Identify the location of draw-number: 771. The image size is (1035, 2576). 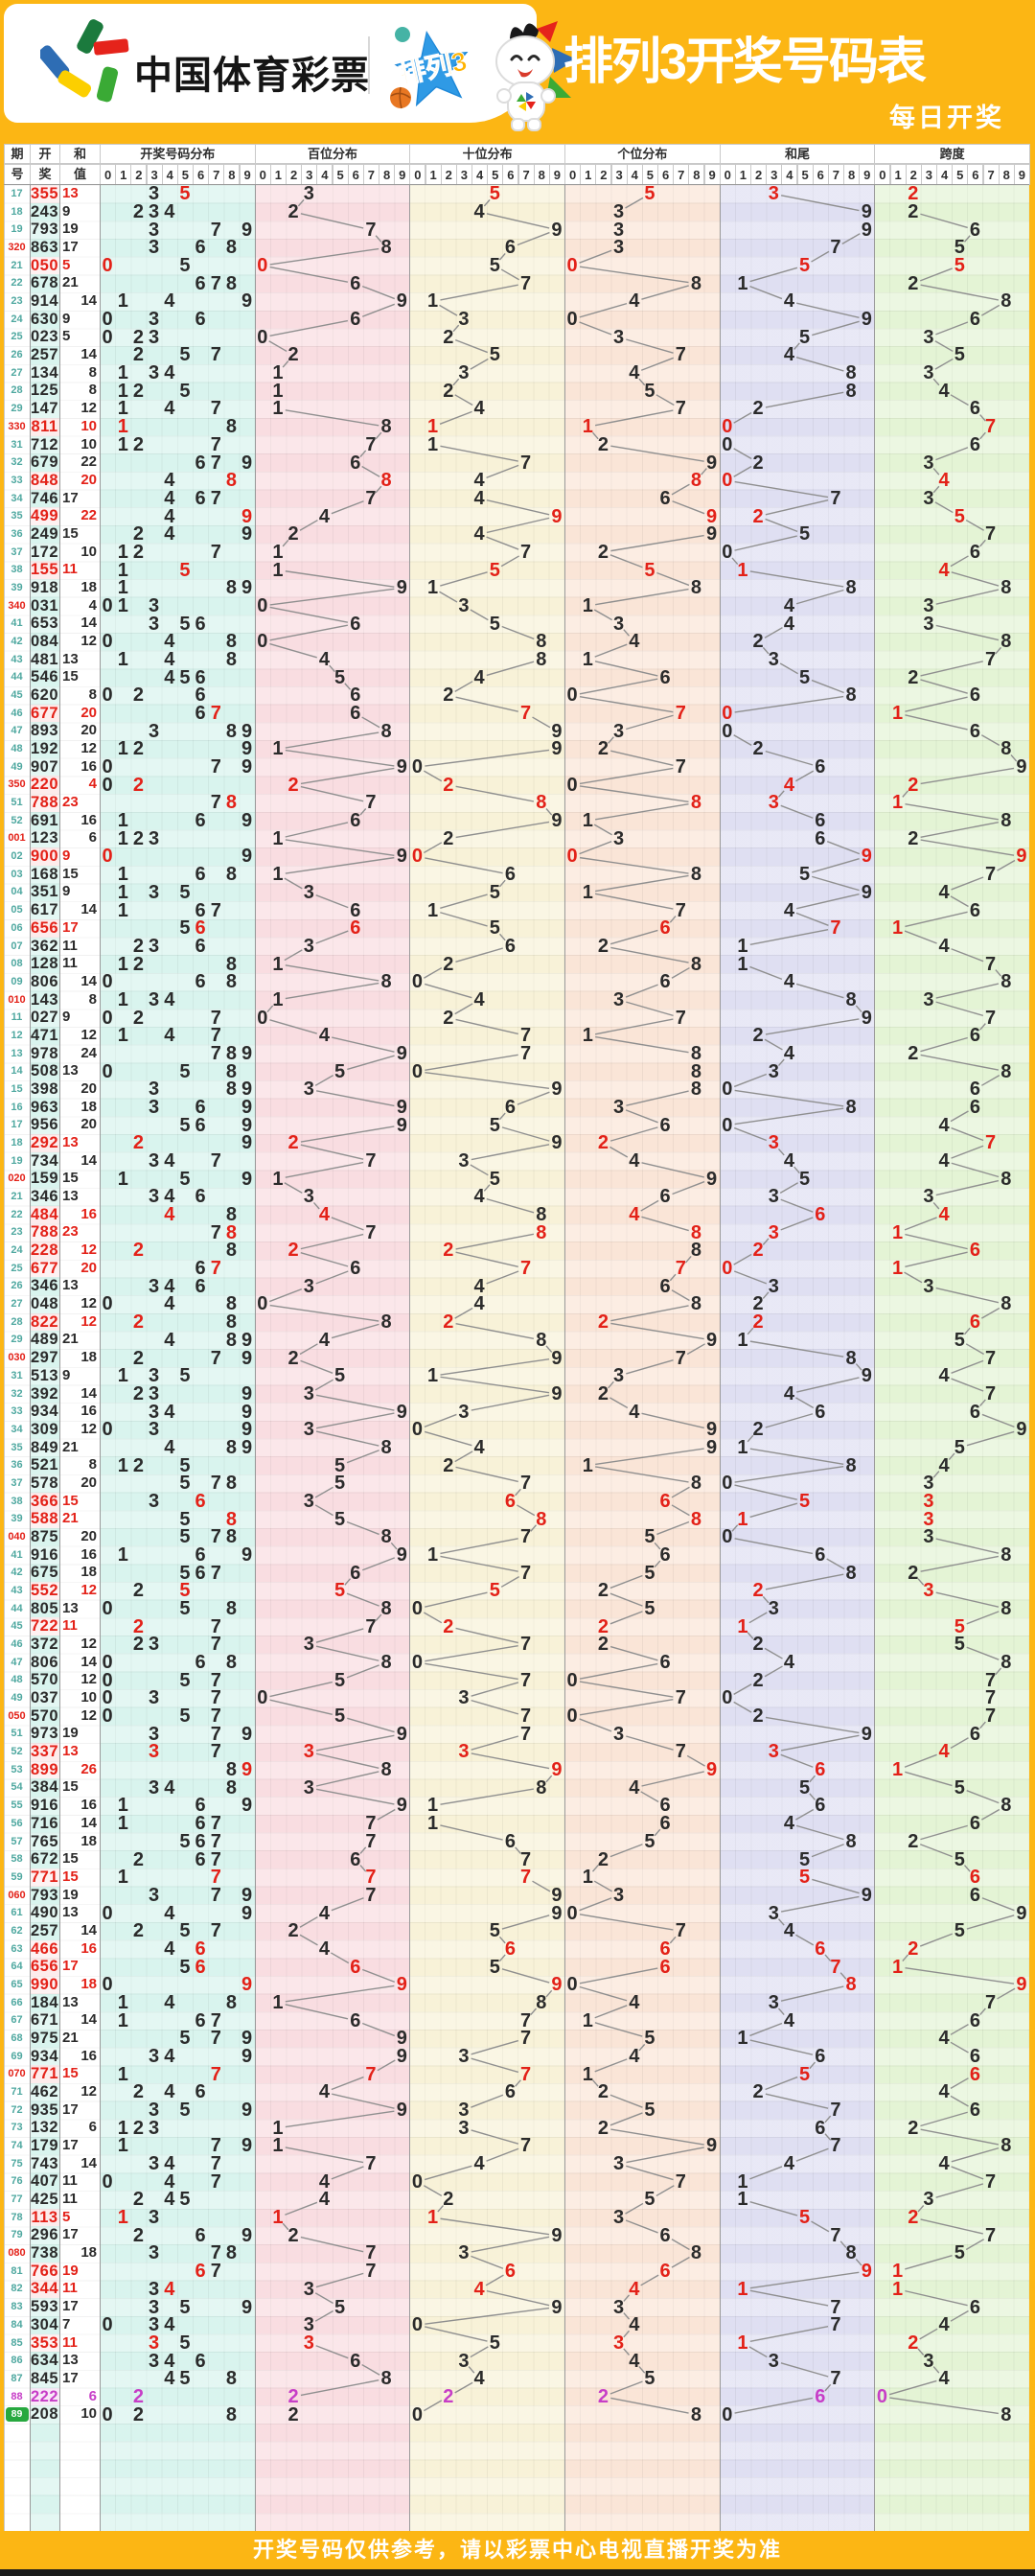
(44, 1877).